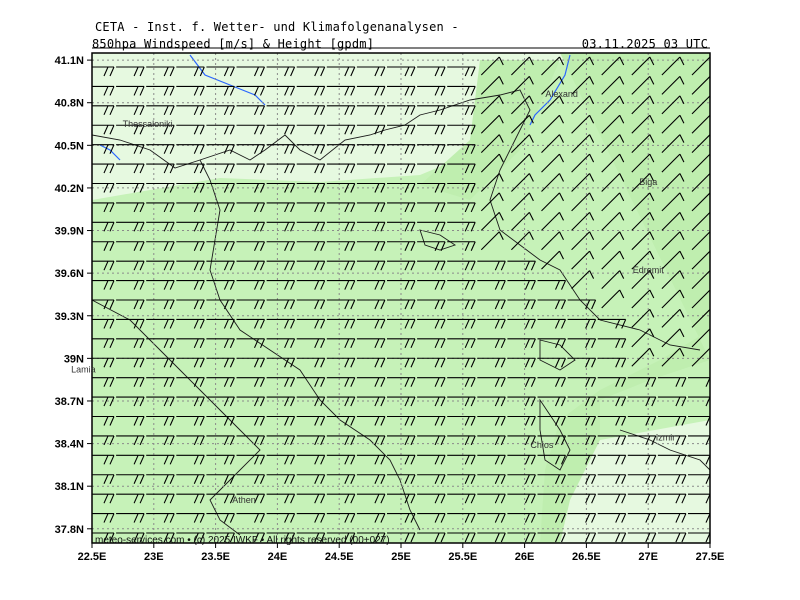 Image resolution: width=800 pixels, height=600 pixels. Describe the element at coordinates (401, 557) in the screenshot. I see `lon-tick-label: 25E` at that location.